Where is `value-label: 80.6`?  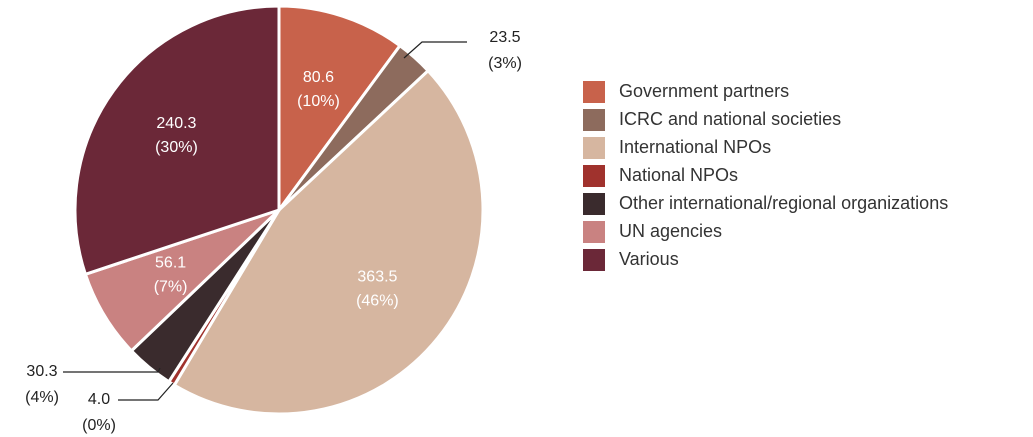 value-label: 80.6 is located at coordinates (318, 77).